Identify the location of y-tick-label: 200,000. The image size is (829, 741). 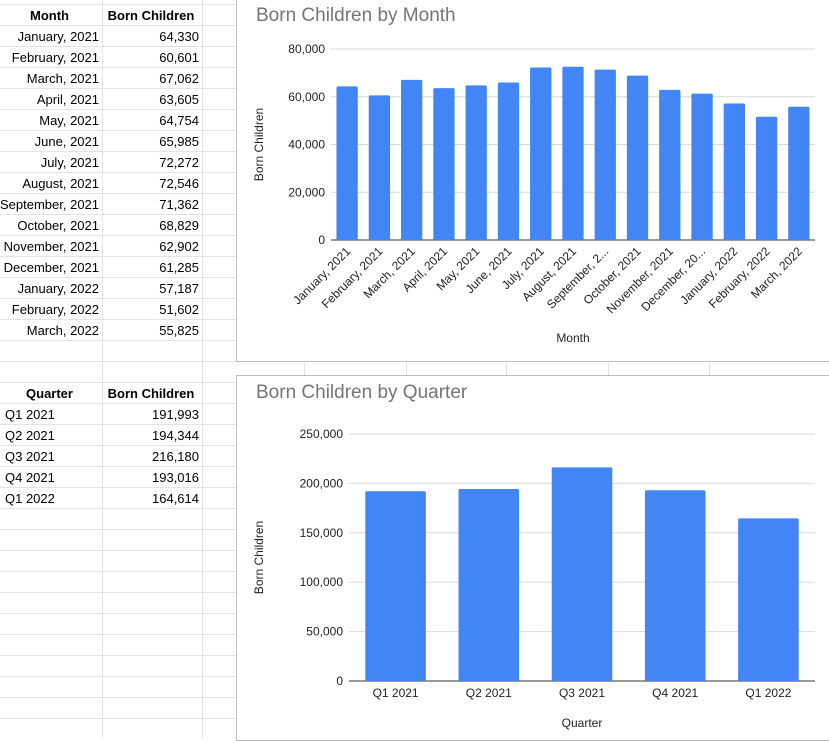
(322, 483).